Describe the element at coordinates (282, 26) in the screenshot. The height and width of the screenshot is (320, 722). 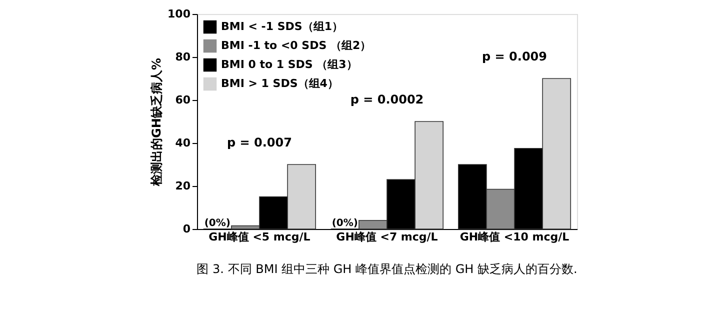
I see `legend-label: BMI < -1 SDS（组1）` at that location.